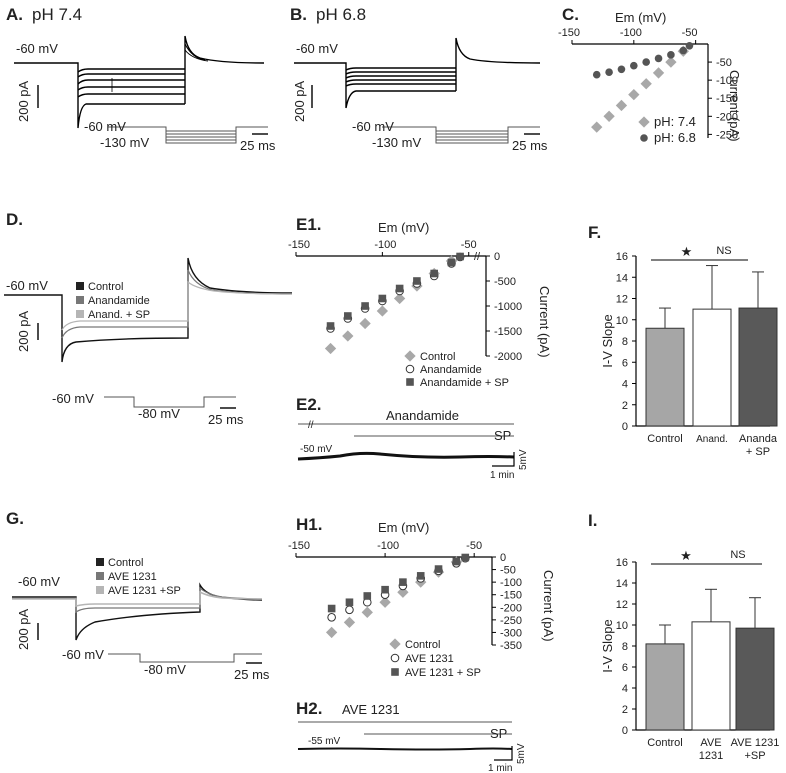 This screenshot has width=786, height=773. I want to click on panel-d-hold-label: -60 mV, so click(27, 285).